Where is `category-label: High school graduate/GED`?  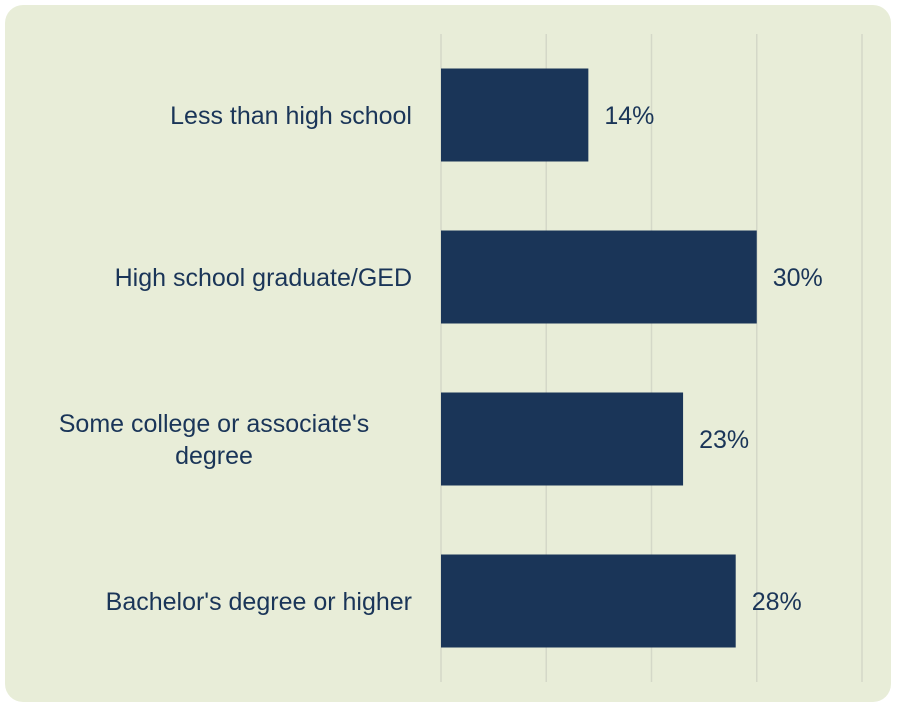 category-label: High school graduate/GED is located at coordinates (263, 278).